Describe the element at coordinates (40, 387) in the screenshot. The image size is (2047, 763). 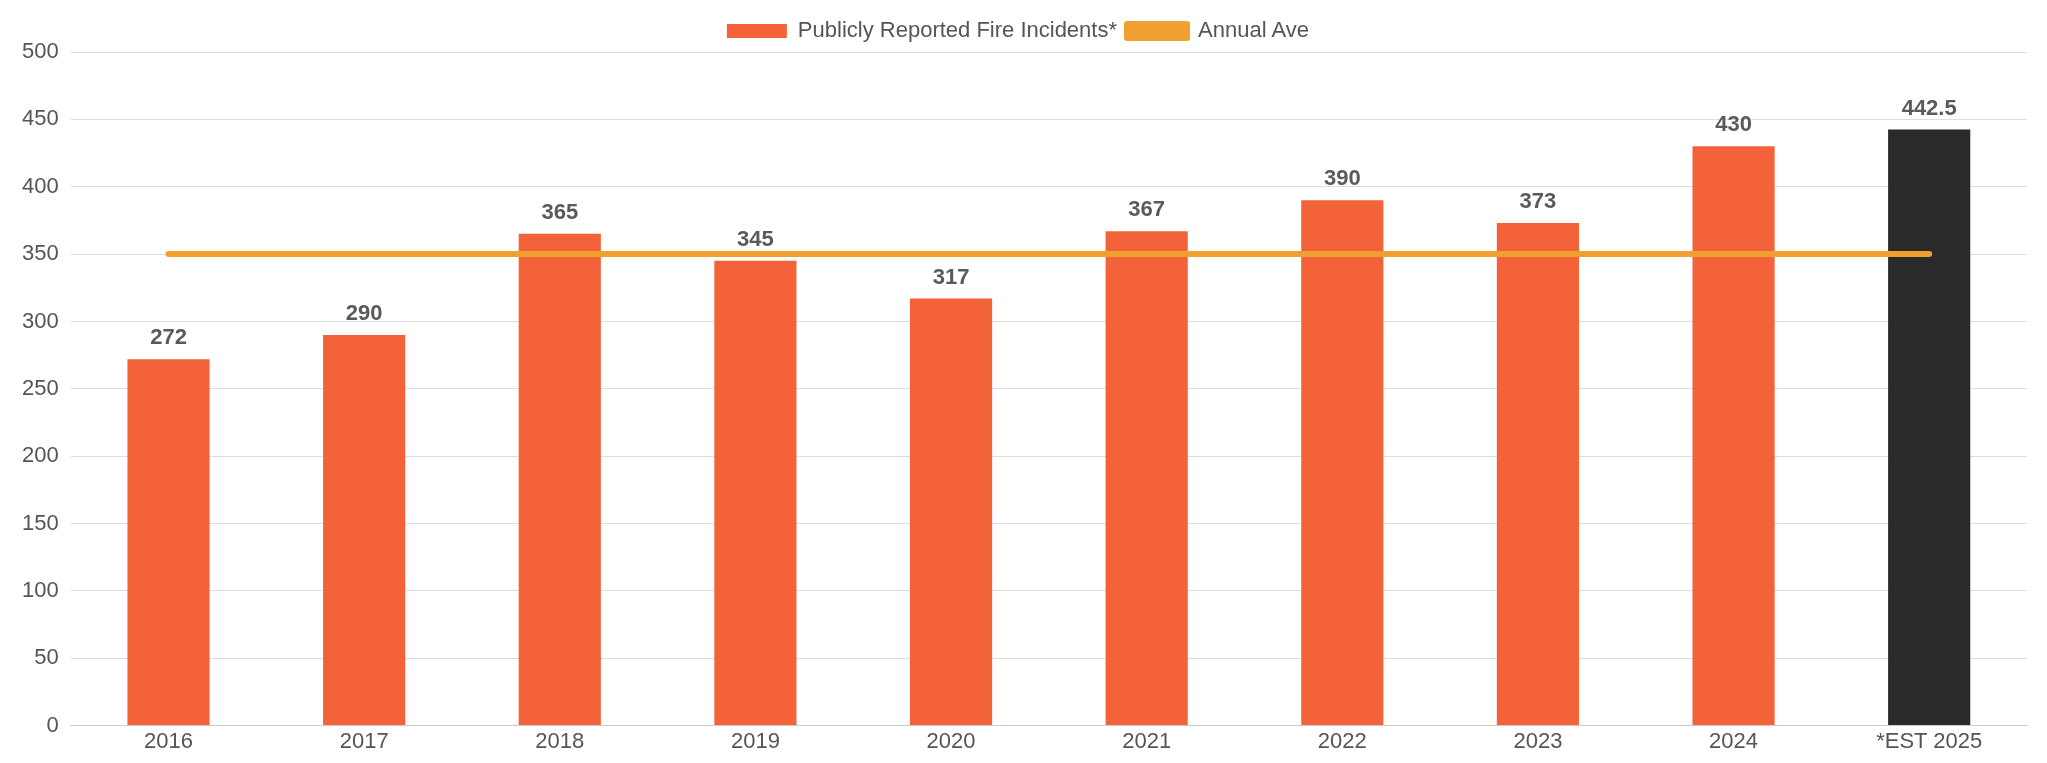
I see `y-tick-label: 250` at that location.